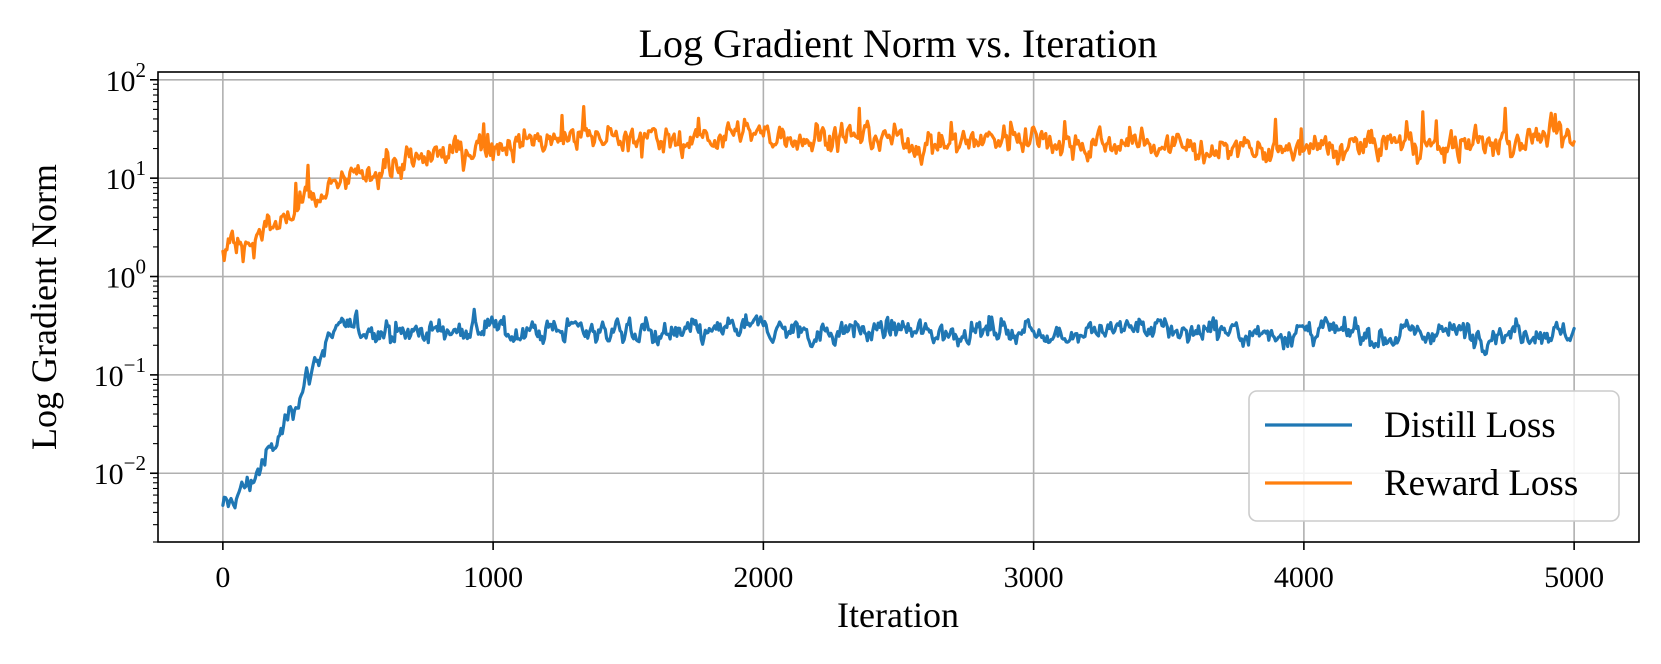 The width and height of the screenshot is (1661, 664). I want to click on legend-label-distill-loss: Distill Loss, so click(1470, 425).